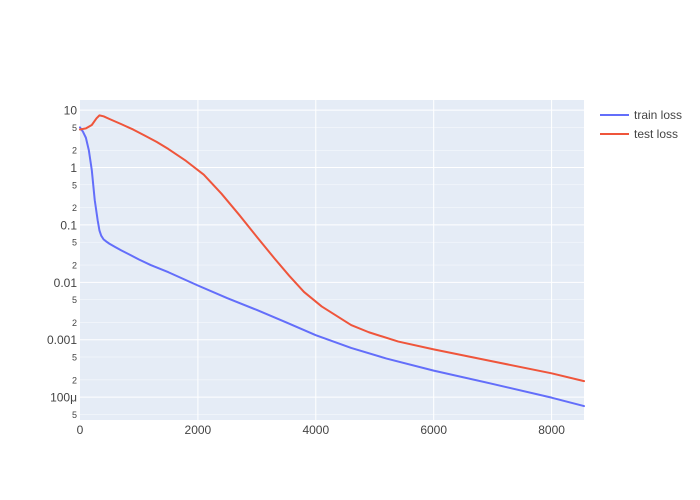  I want to click on legend-item-test-loss: test loss, so click(639, 134).